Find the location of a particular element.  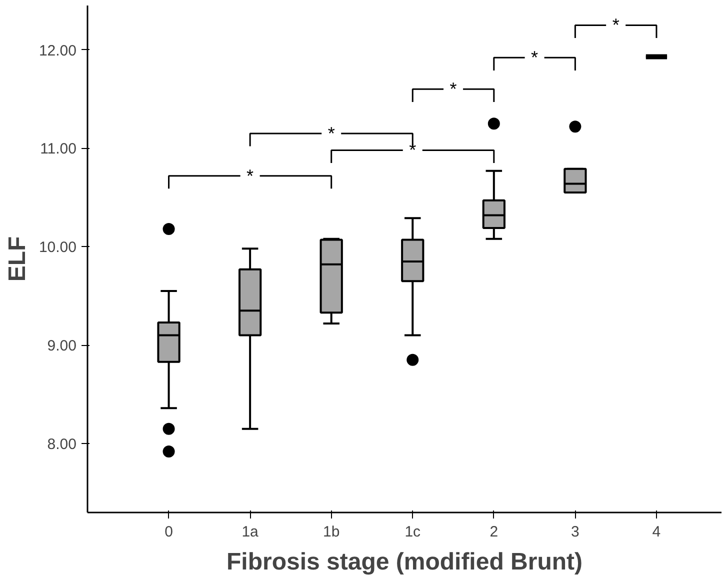

x-tick-label: 1a is located at coordinates (251, 532).